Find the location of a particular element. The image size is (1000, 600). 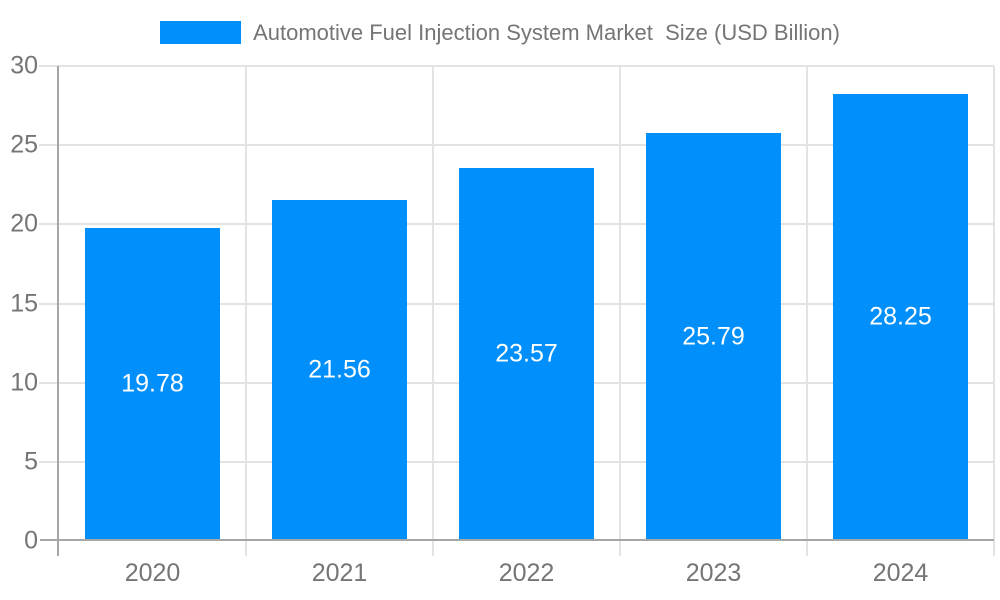

x-tick-label: 2022 is located at coordinates (526, 573).